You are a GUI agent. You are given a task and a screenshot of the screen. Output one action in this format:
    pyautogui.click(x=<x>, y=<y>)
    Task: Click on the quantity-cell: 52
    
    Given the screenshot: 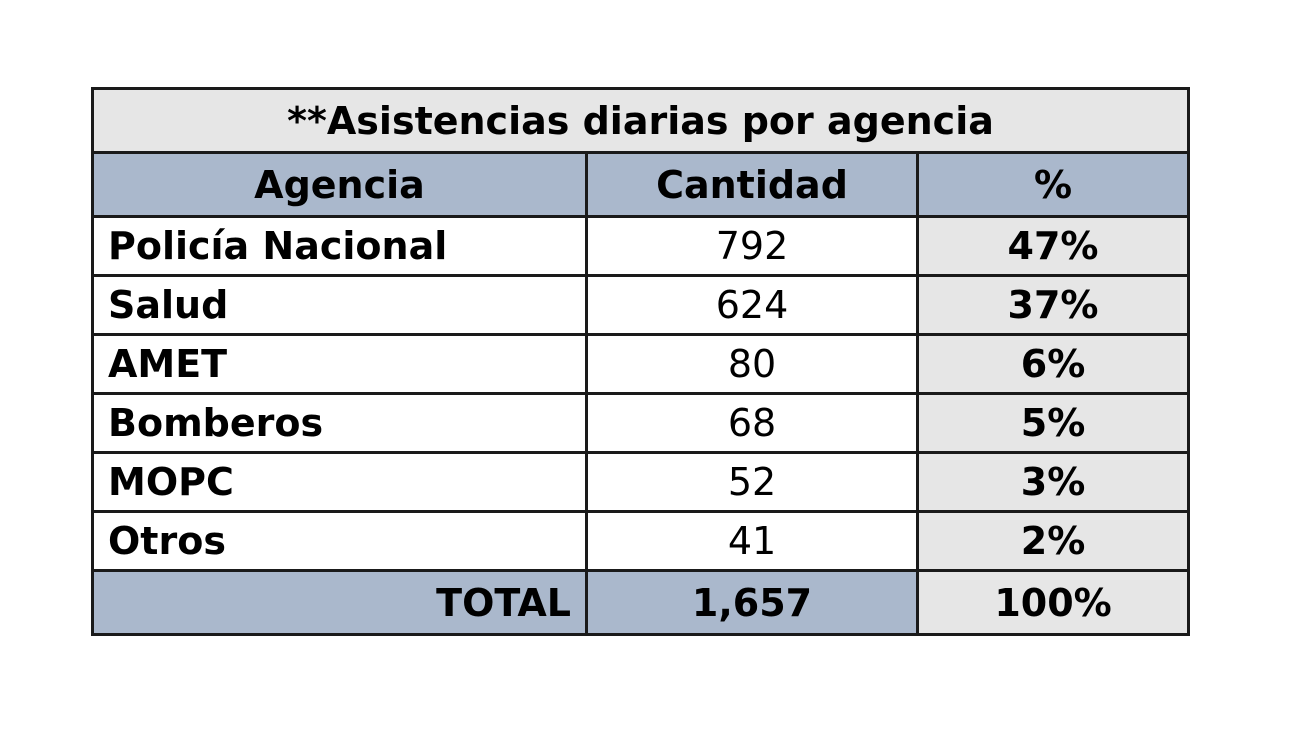 What is the action you would take?
    pyautogui.click(x=752, y=482)
    